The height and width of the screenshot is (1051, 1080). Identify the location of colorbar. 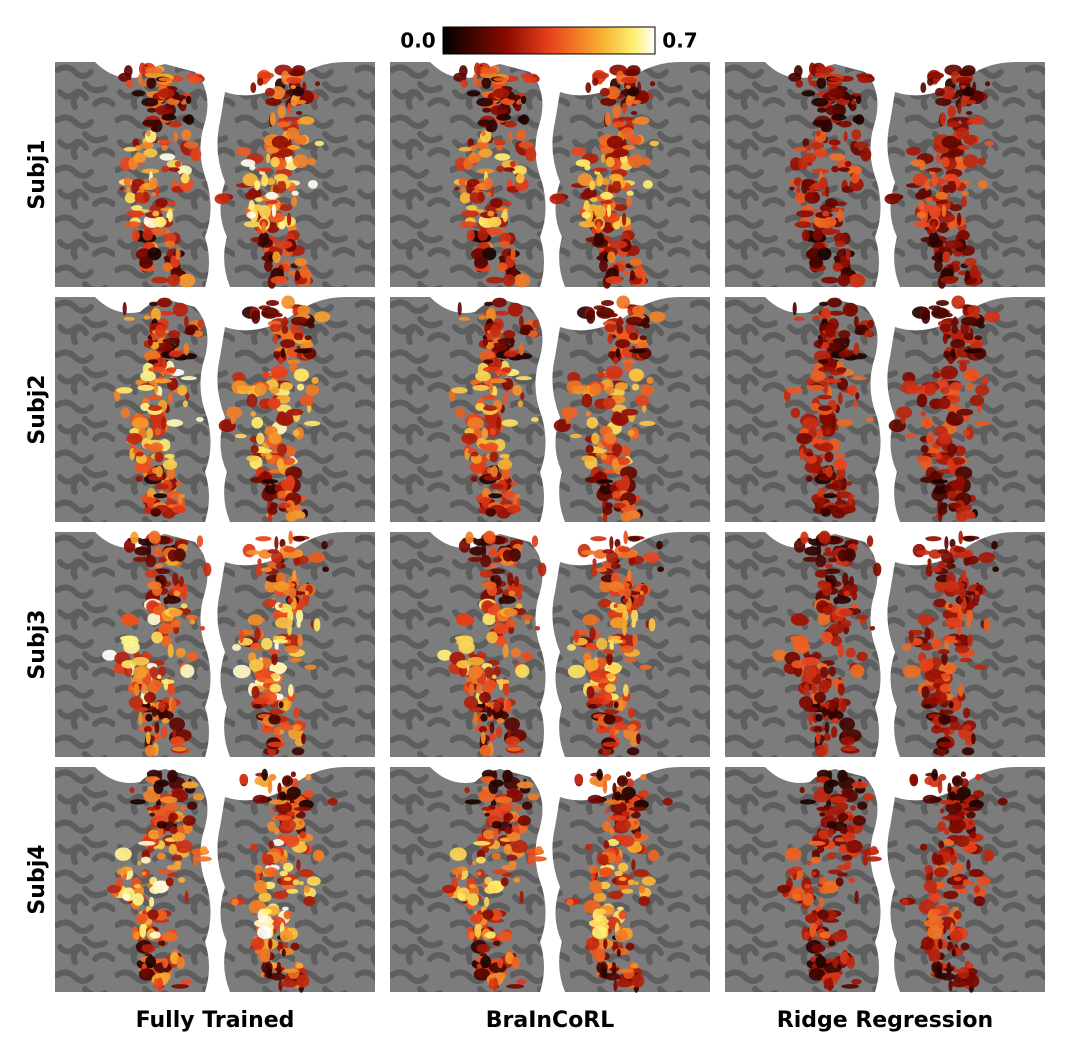
(549, 40).